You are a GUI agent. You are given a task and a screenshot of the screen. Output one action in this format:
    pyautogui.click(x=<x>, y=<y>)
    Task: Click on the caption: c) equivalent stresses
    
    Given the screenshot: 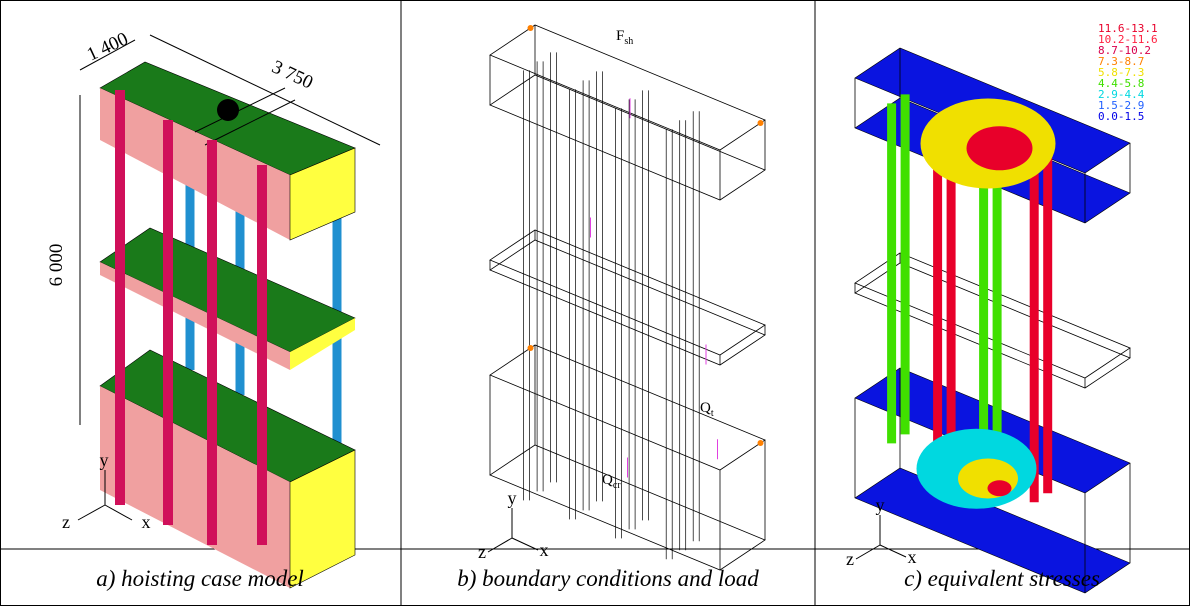 What is the action you would take?
    pyautogui.click(x=1002, y=578)
    